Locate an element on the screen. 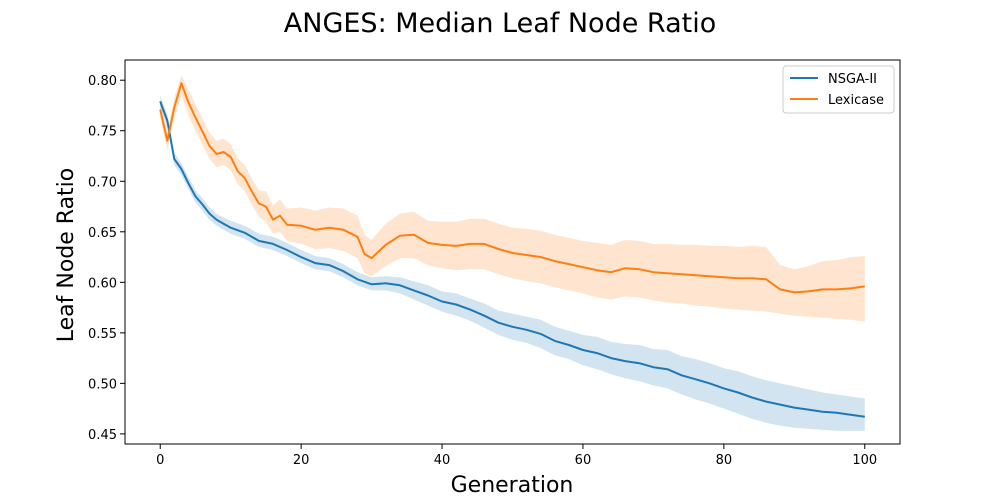 Image resolution: width=1000 pixels, height=500 pixels. x-tick-label: 40 is located at coordinates (442, 460).